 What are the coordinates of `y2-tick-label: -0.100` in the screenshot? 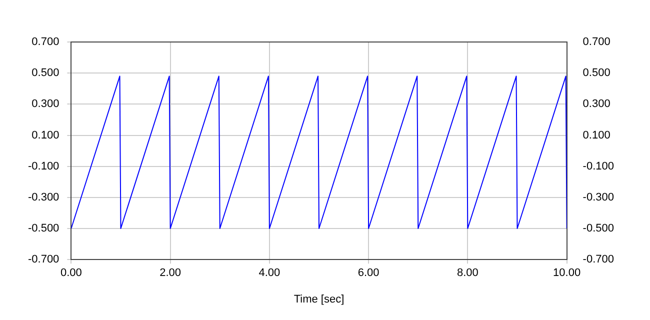 It's located at (598, 166).